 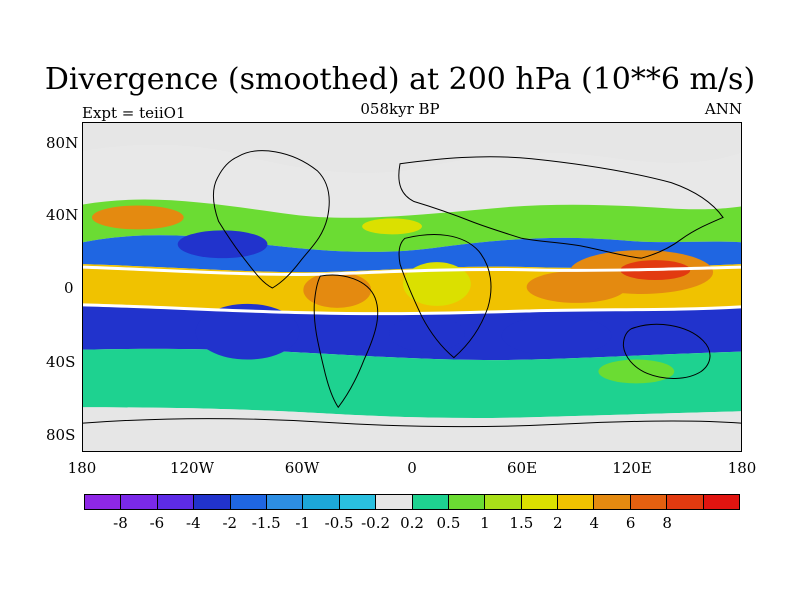 I want to click on coastline-north-america, so click(x=271, y=219).